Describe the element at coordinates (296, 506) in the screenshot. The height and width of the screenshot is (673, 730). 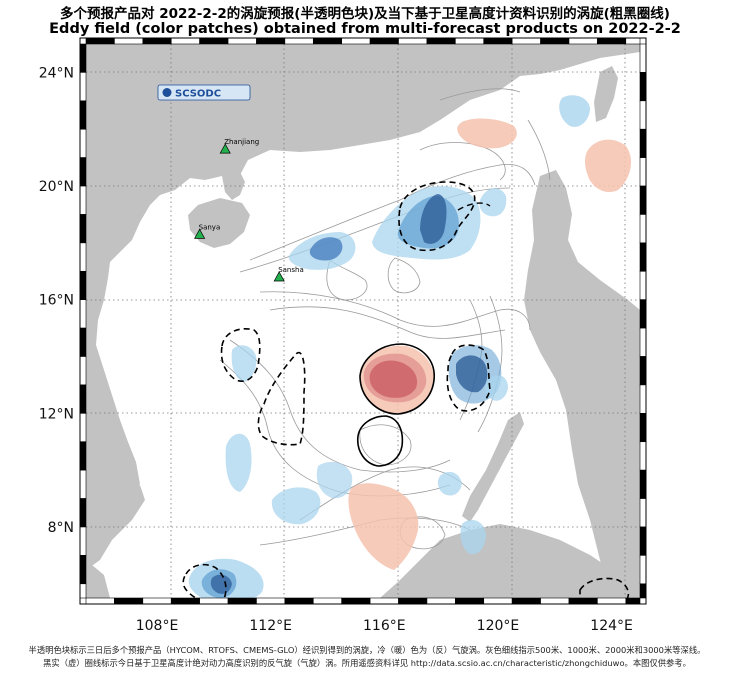
I see `cyclonic-patch-sunda` at that location.